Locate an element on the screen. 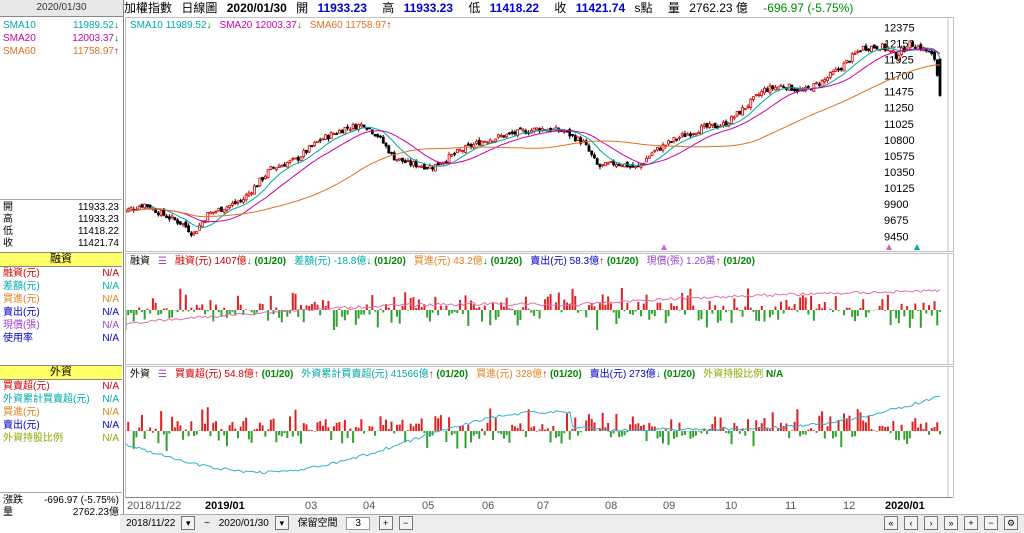 The height and width of the screenshot is (533, 1024). volume-label: 量 is located at coordinates (674, 8).